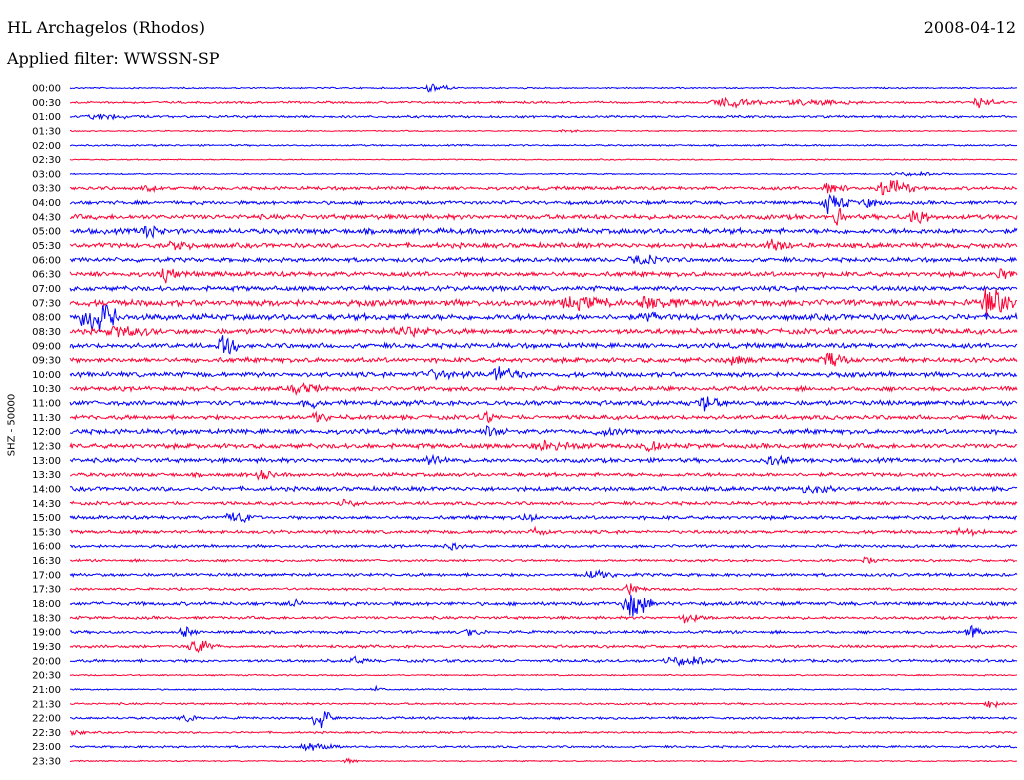 This screenshot has height=780, width=1024. What do you see at coordinates (46, 131) in the screenshot?
I see `time-tick-label: 01:30` at bounding box center [46, 131].